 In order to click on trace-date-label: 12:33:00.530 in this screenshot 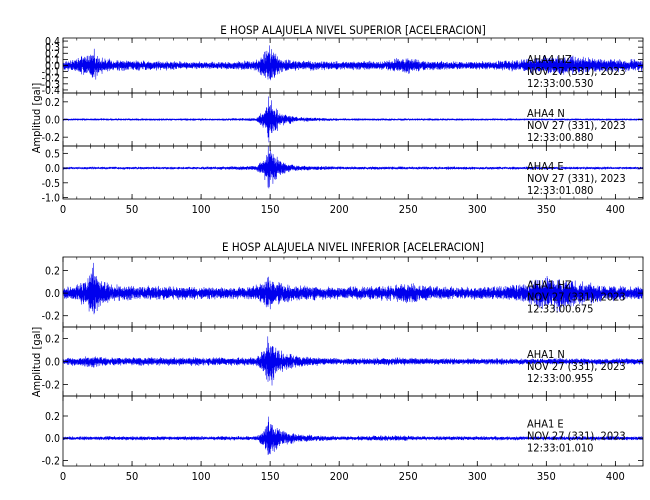, I will do `click(560, 83)`.